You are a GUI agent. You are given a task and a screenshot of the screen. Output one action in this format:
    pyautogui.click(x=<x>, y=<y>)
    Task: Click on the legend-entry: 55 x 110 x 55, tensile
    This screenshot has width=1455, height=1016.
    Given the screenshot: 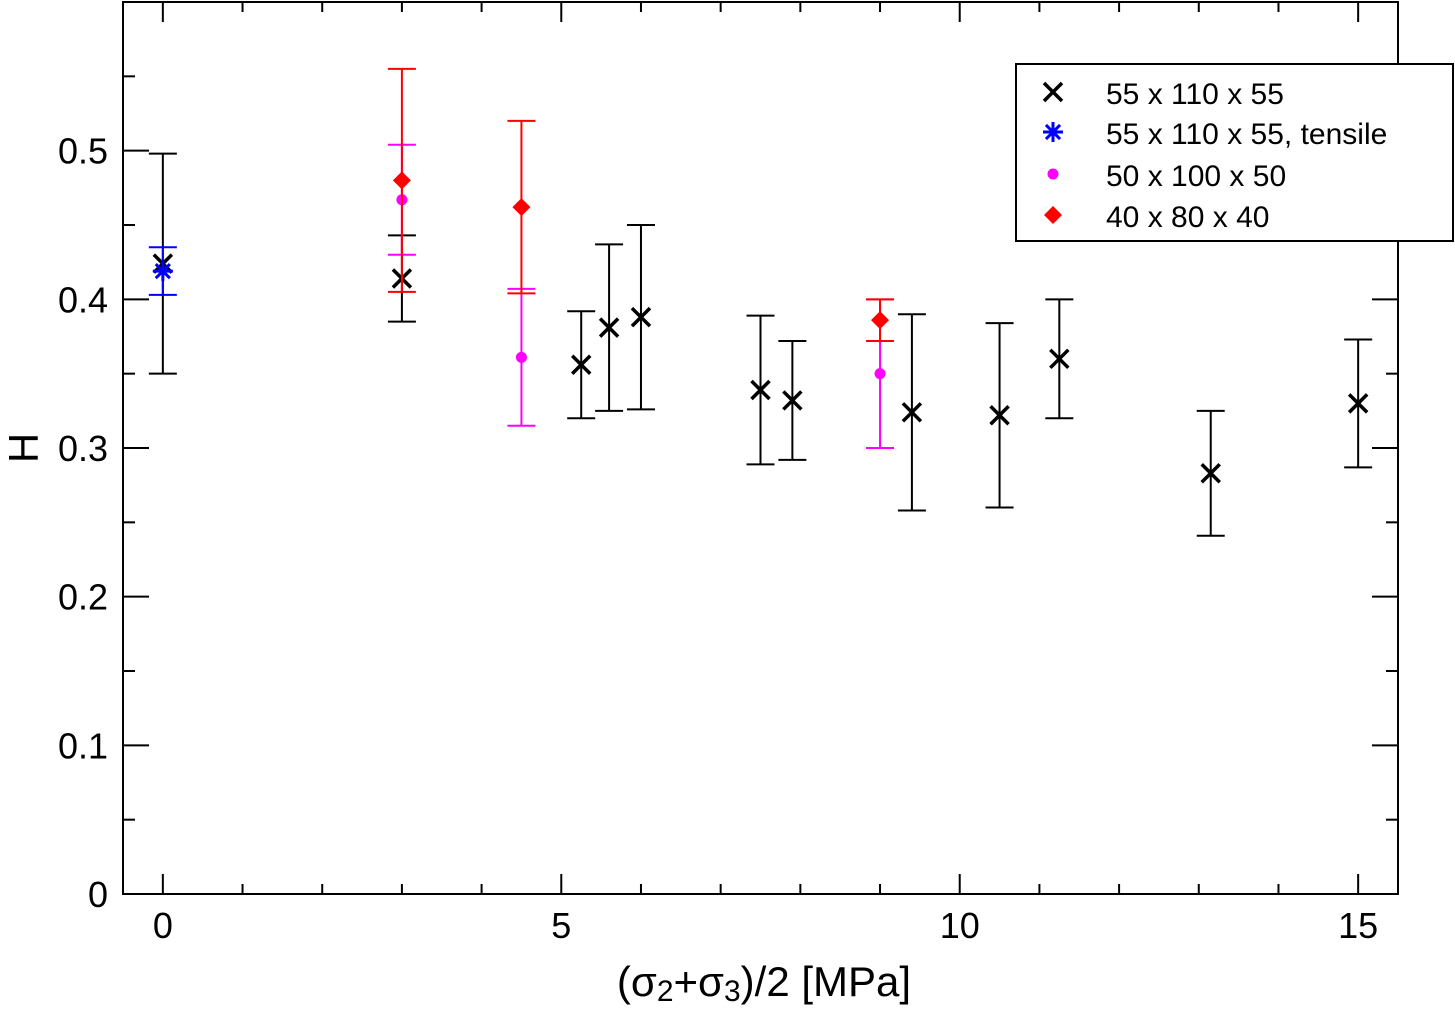 What is the action you would take?
    pyautogui.click(x=1215, y=134)
    